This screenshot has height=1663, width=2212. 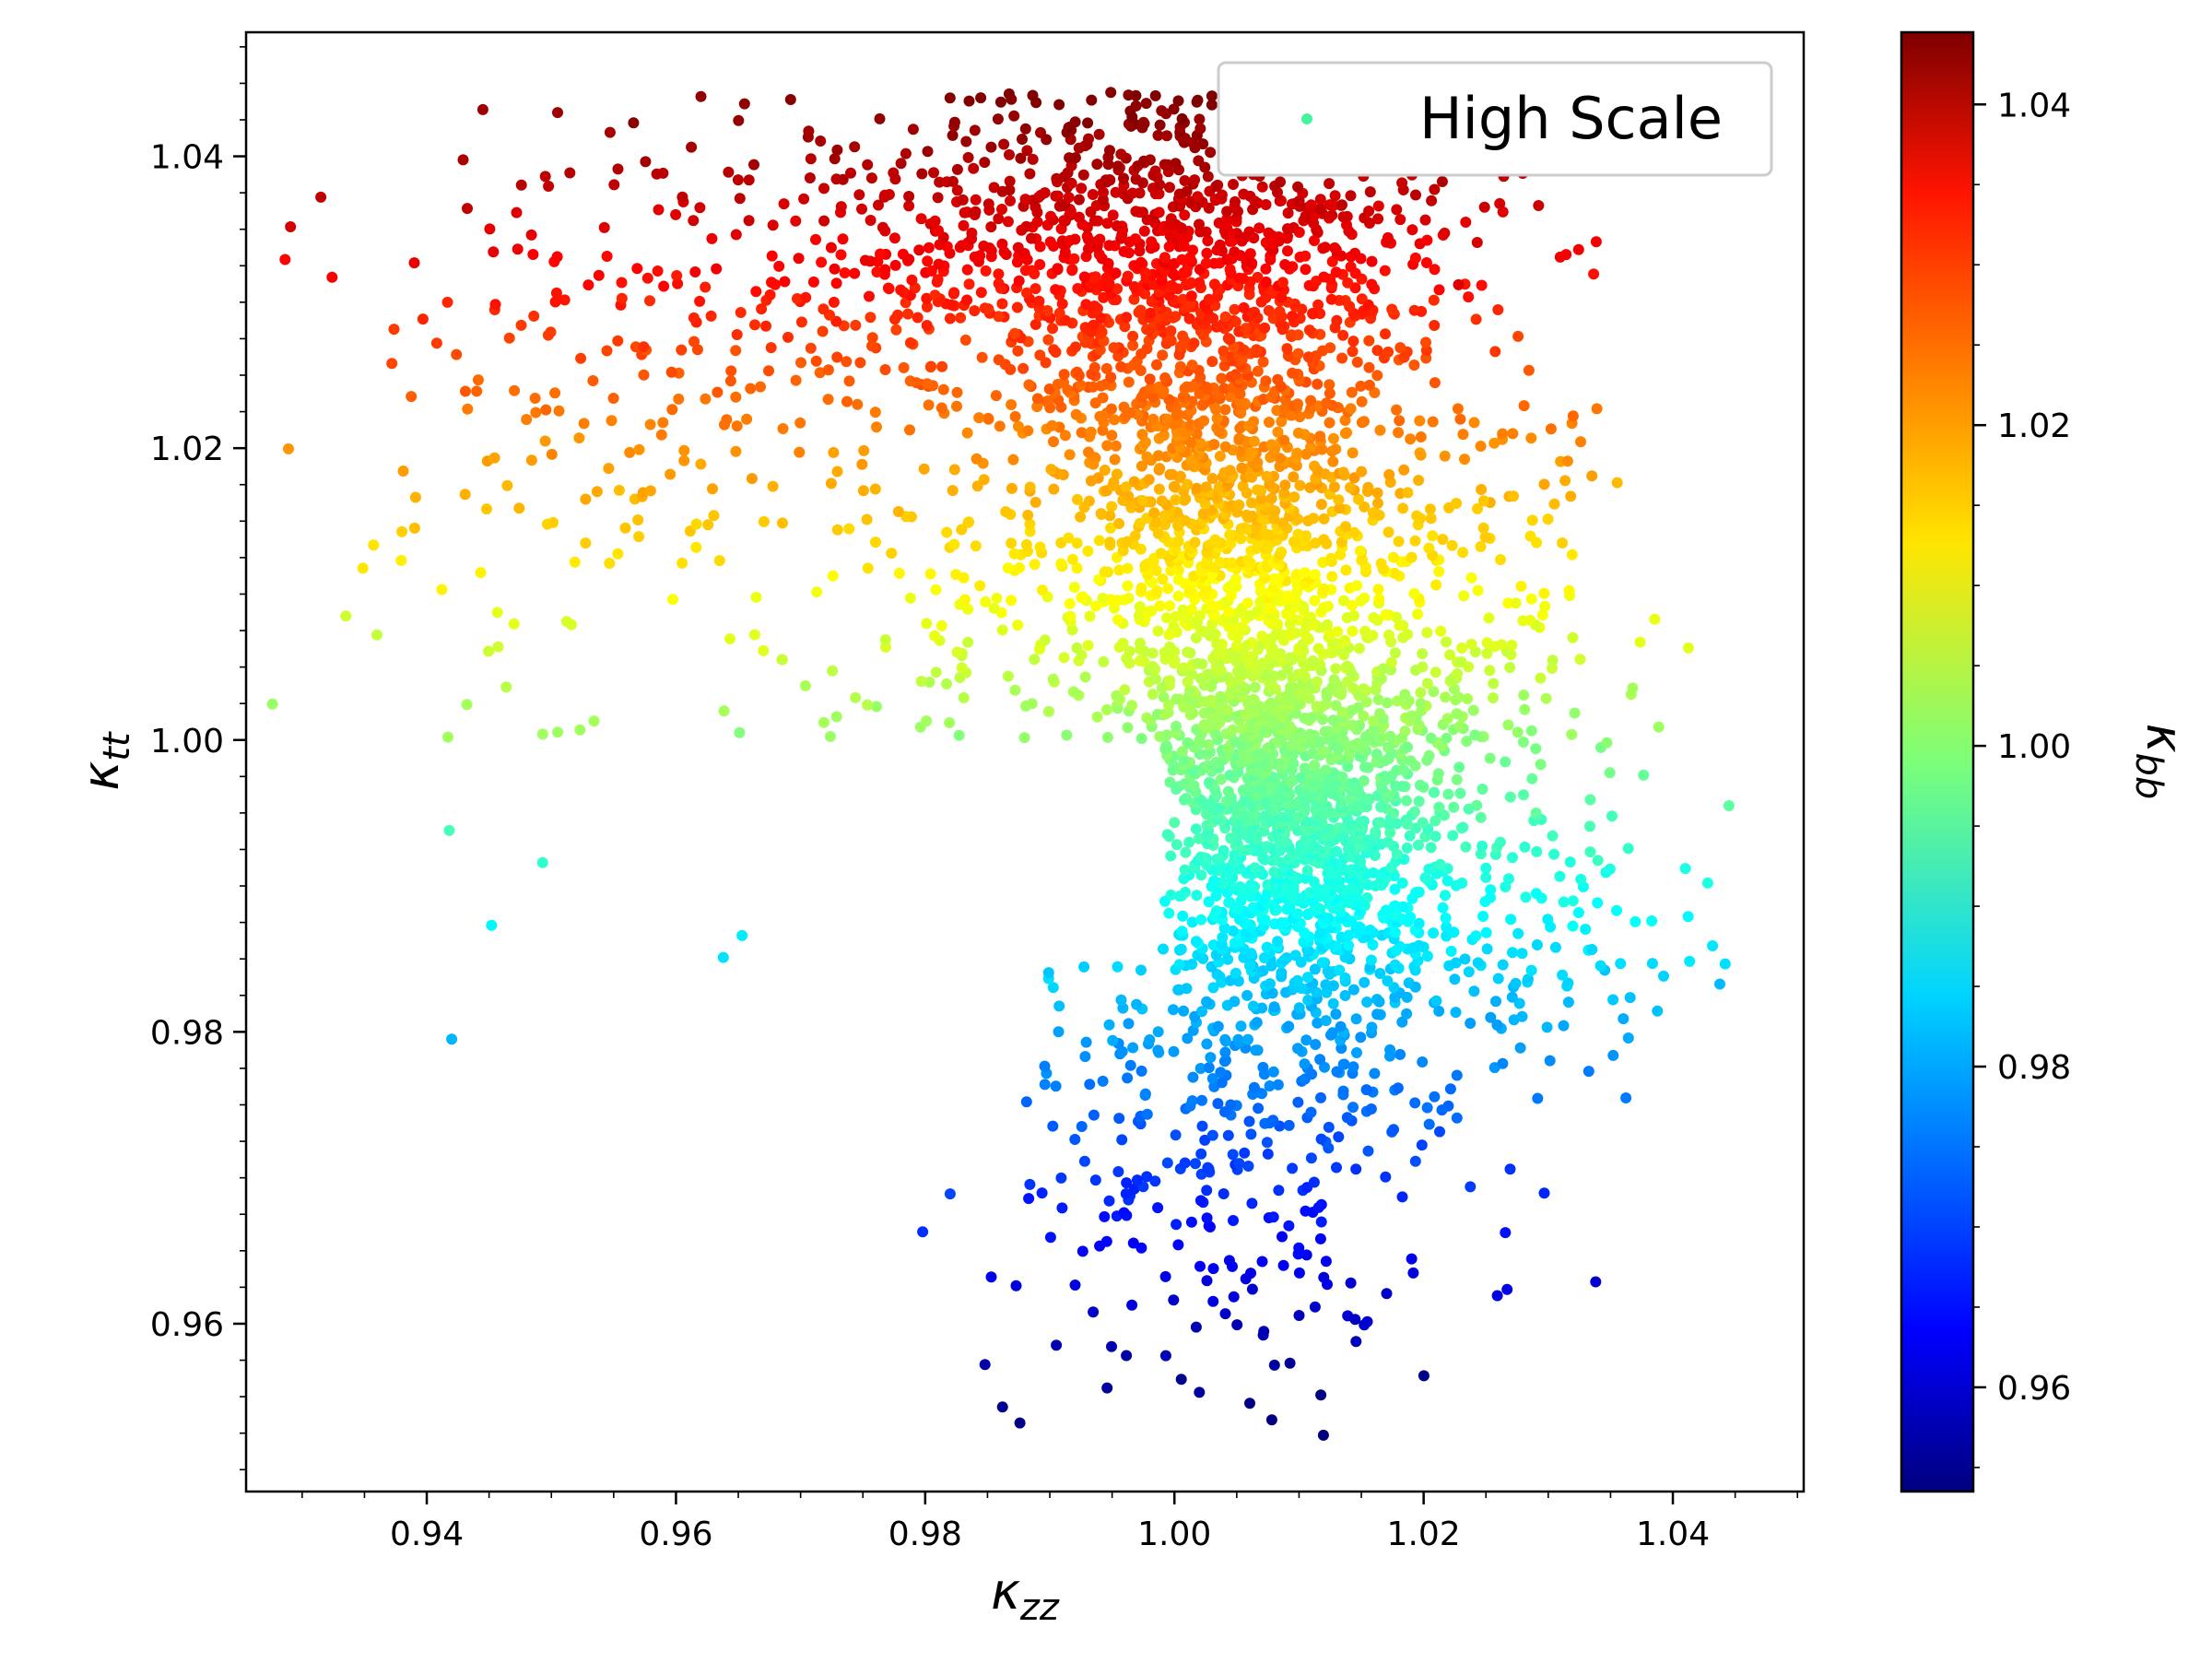 I want to click on x-tick-label: 1.02, so click(x=1424, y=1534).